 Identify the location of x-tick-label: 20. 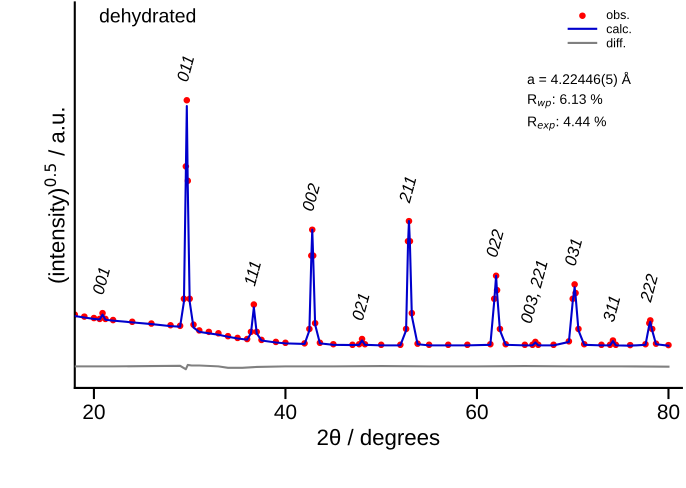
(94, 412).